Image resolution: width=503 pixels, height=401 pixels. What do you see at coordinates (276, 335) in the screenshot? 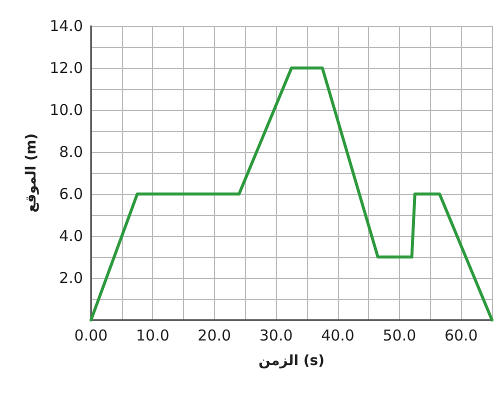
I see `x-tick-label: 30.0` at bounding box center [276, 335].